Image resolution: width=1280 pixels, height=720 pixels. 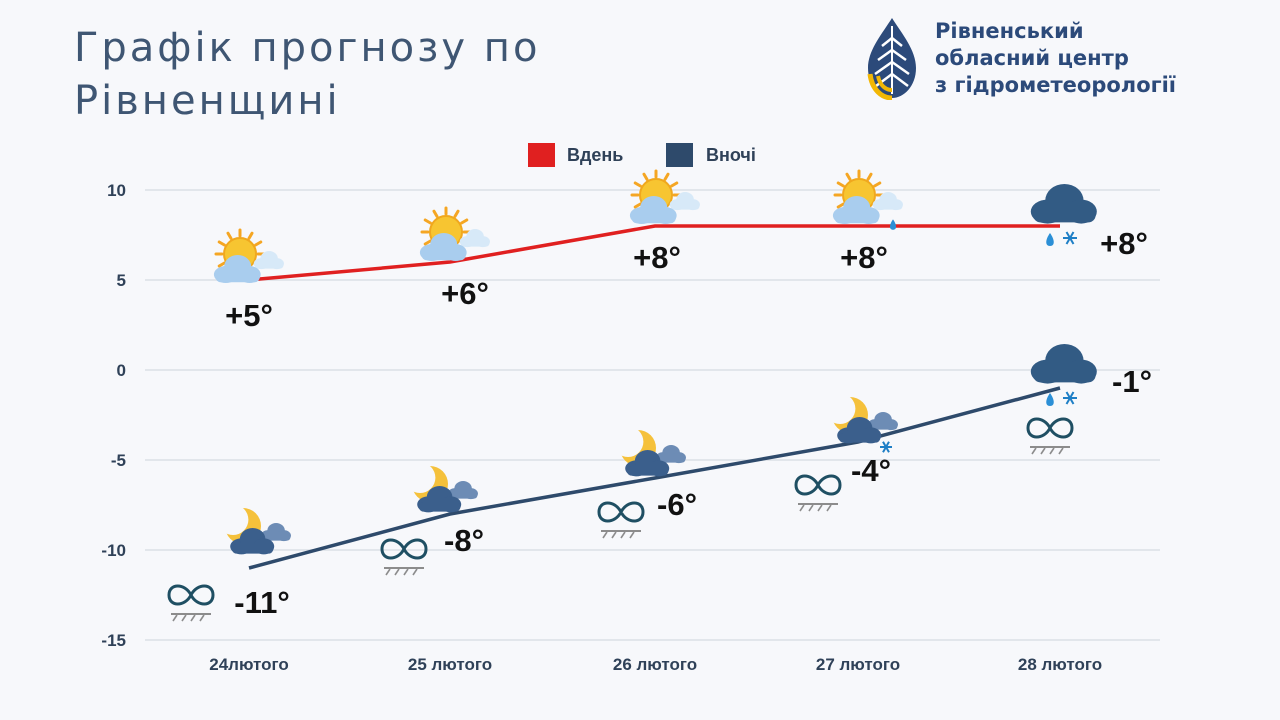 I want to click on water-drop-logo-icon, so click(x=891, y=59).